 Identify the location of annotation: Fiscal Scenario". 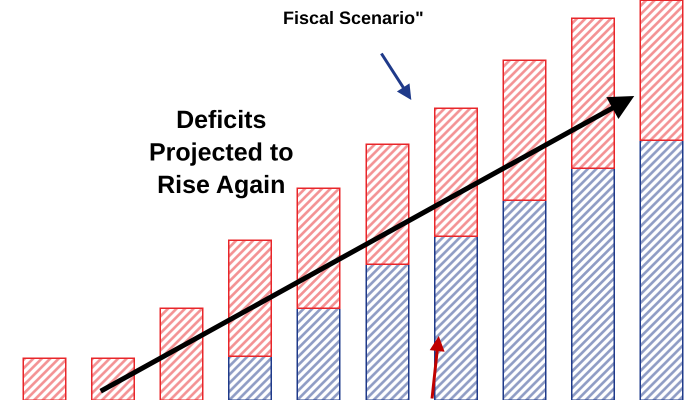
(353, 18).